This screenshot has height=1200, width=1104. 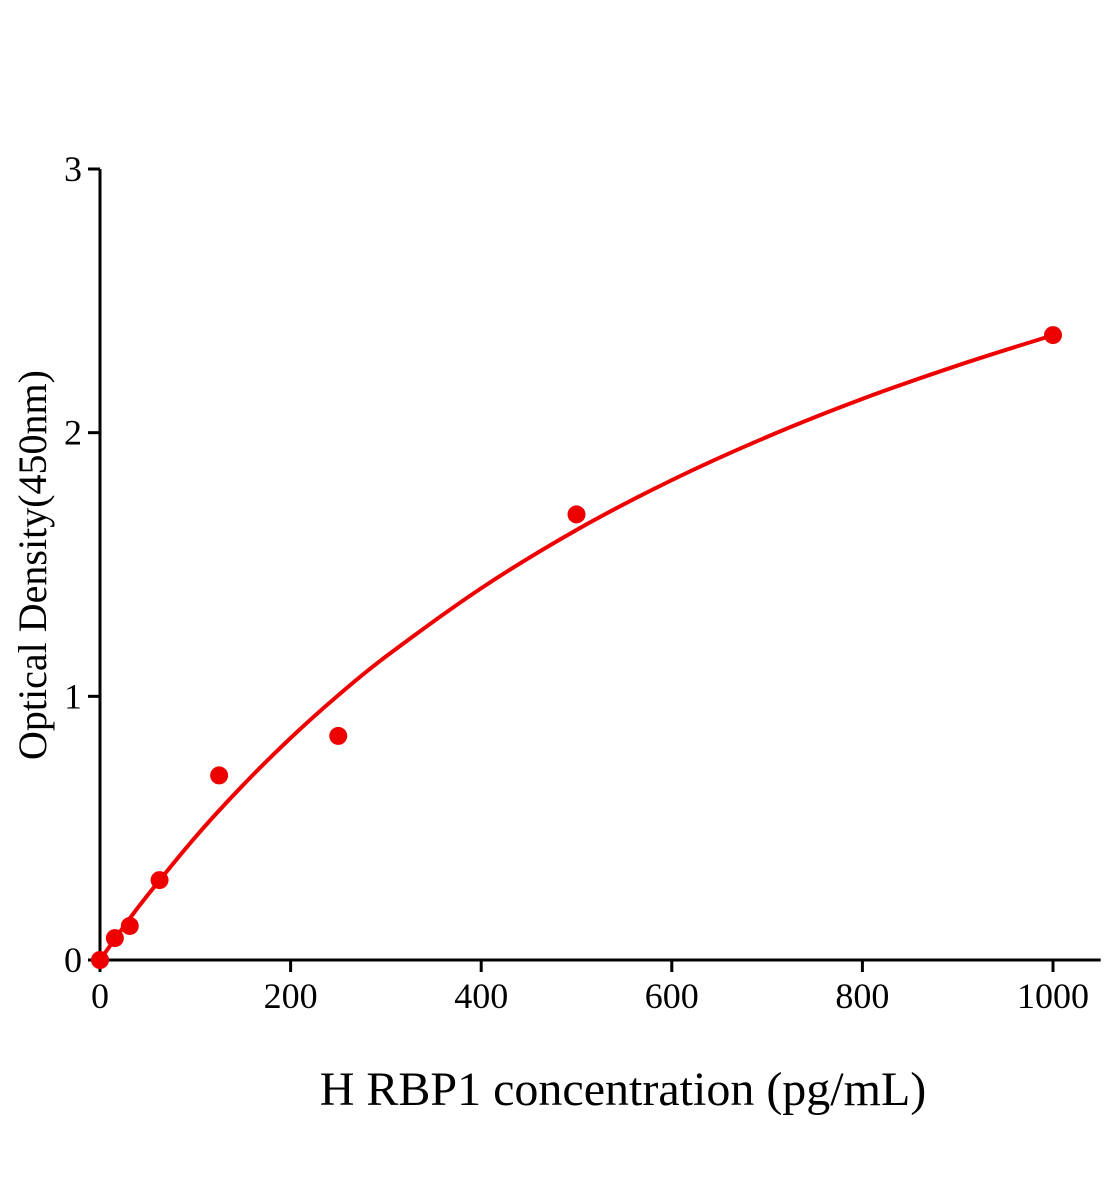 I want to click on y-tick-label: 2, so click(x=73, y=433).